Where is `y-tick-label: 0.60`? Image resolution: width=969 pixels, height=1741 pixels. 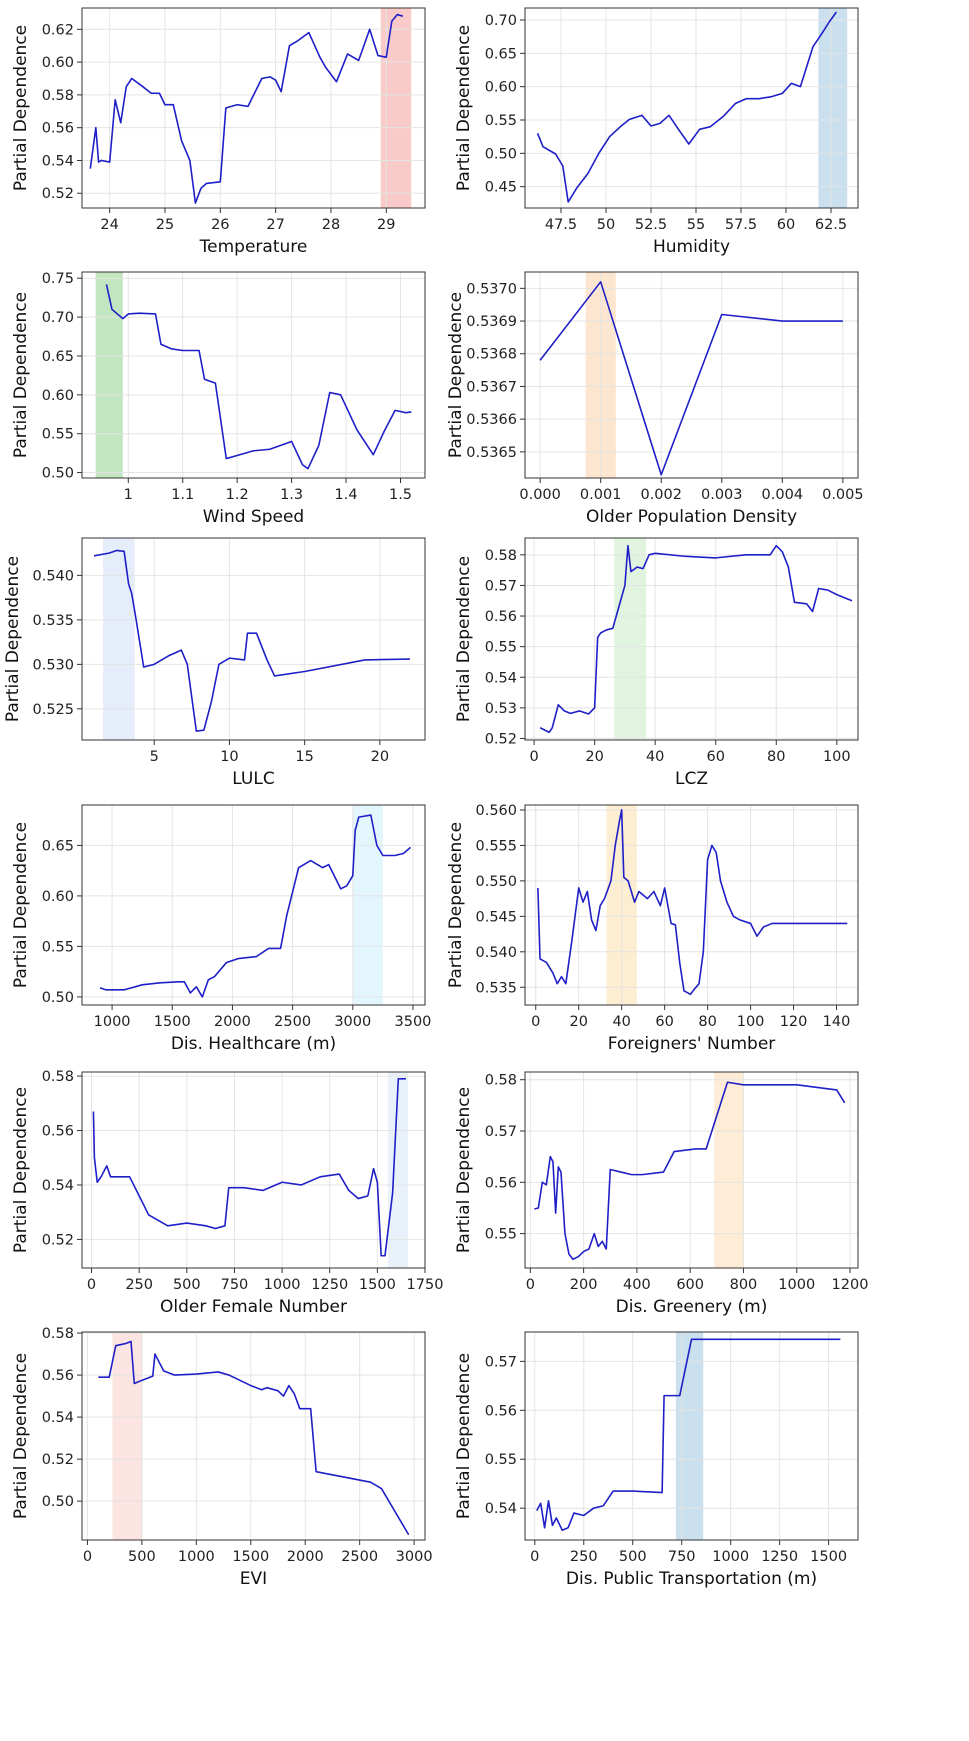 y-tick-label: 0.60 is located at coordinates (58, 63).